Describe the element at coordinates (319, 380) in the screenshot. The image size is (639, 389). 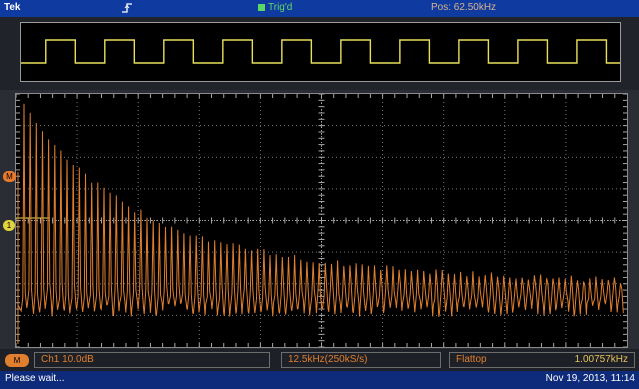
I see `bottom-status-bar: Please wait... Nov 19, 2013, 11:14` at that location.